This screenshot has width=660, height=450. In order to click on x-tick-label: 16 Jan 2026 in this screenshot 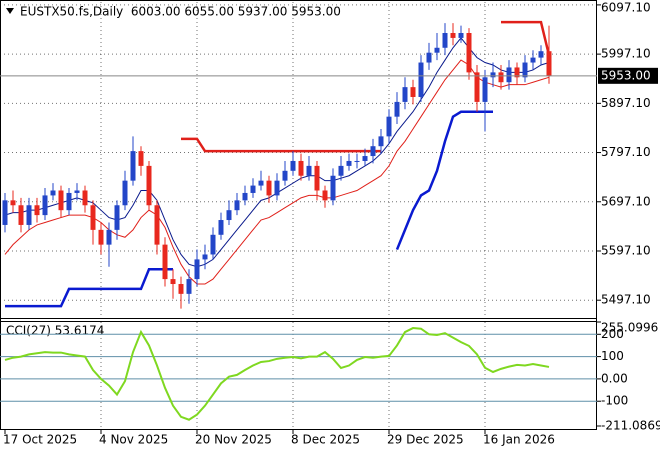, I will do `click(519, 440)`.